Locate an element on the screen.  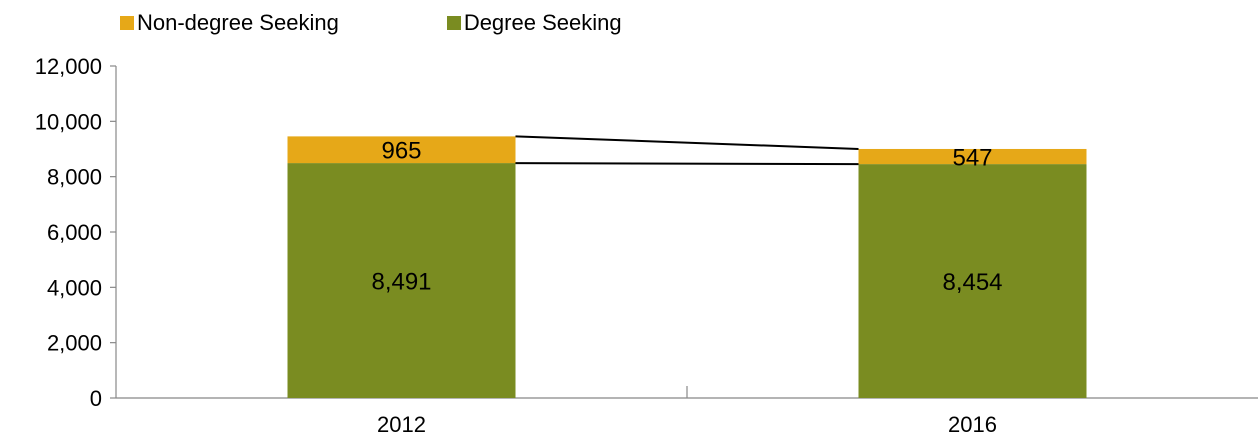
legend-label-degree-seeking: Degree Seeking is located at coordinates (542, 22).